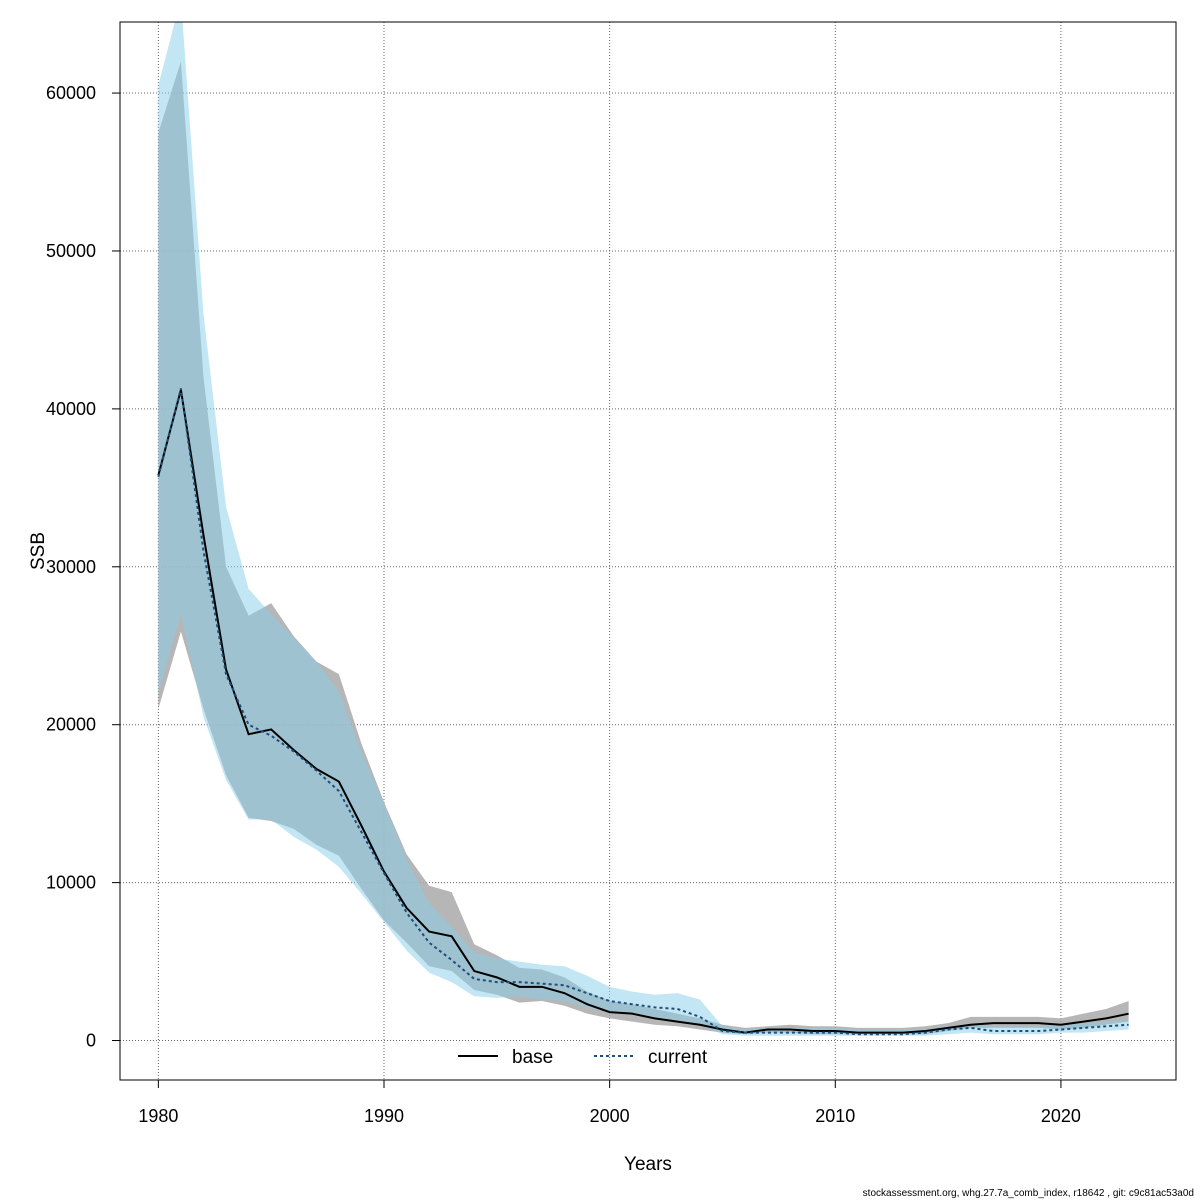 This screenshot has height=1200, width=1200. Describe the element at coordinates (71, 409) in the screenshot. I see `y-tick-label-40000: 40000` at that location.